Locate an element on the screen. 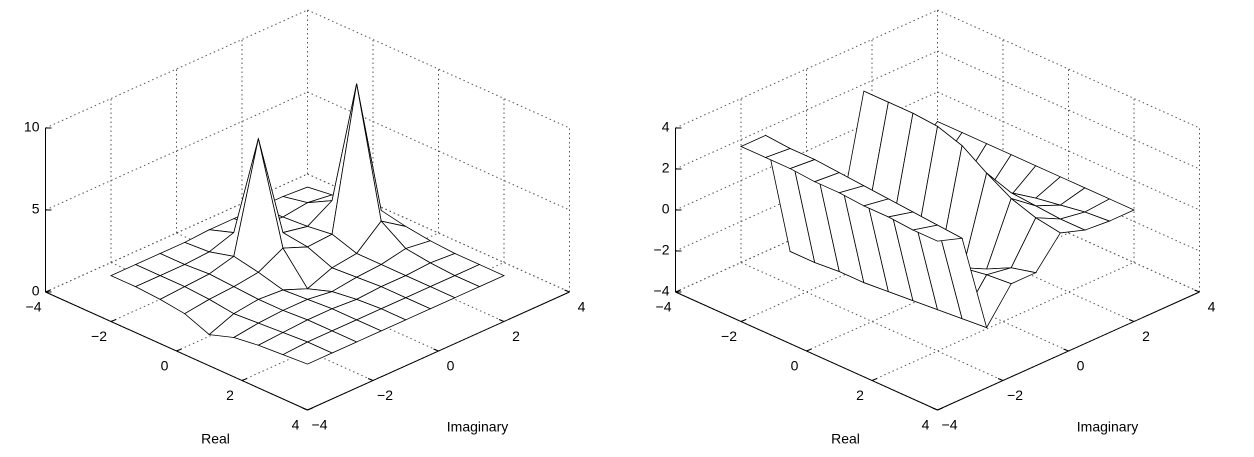 This screenshot has height=457, width=1254. z-tick-label: −2 is located at coordinates (662, 250).